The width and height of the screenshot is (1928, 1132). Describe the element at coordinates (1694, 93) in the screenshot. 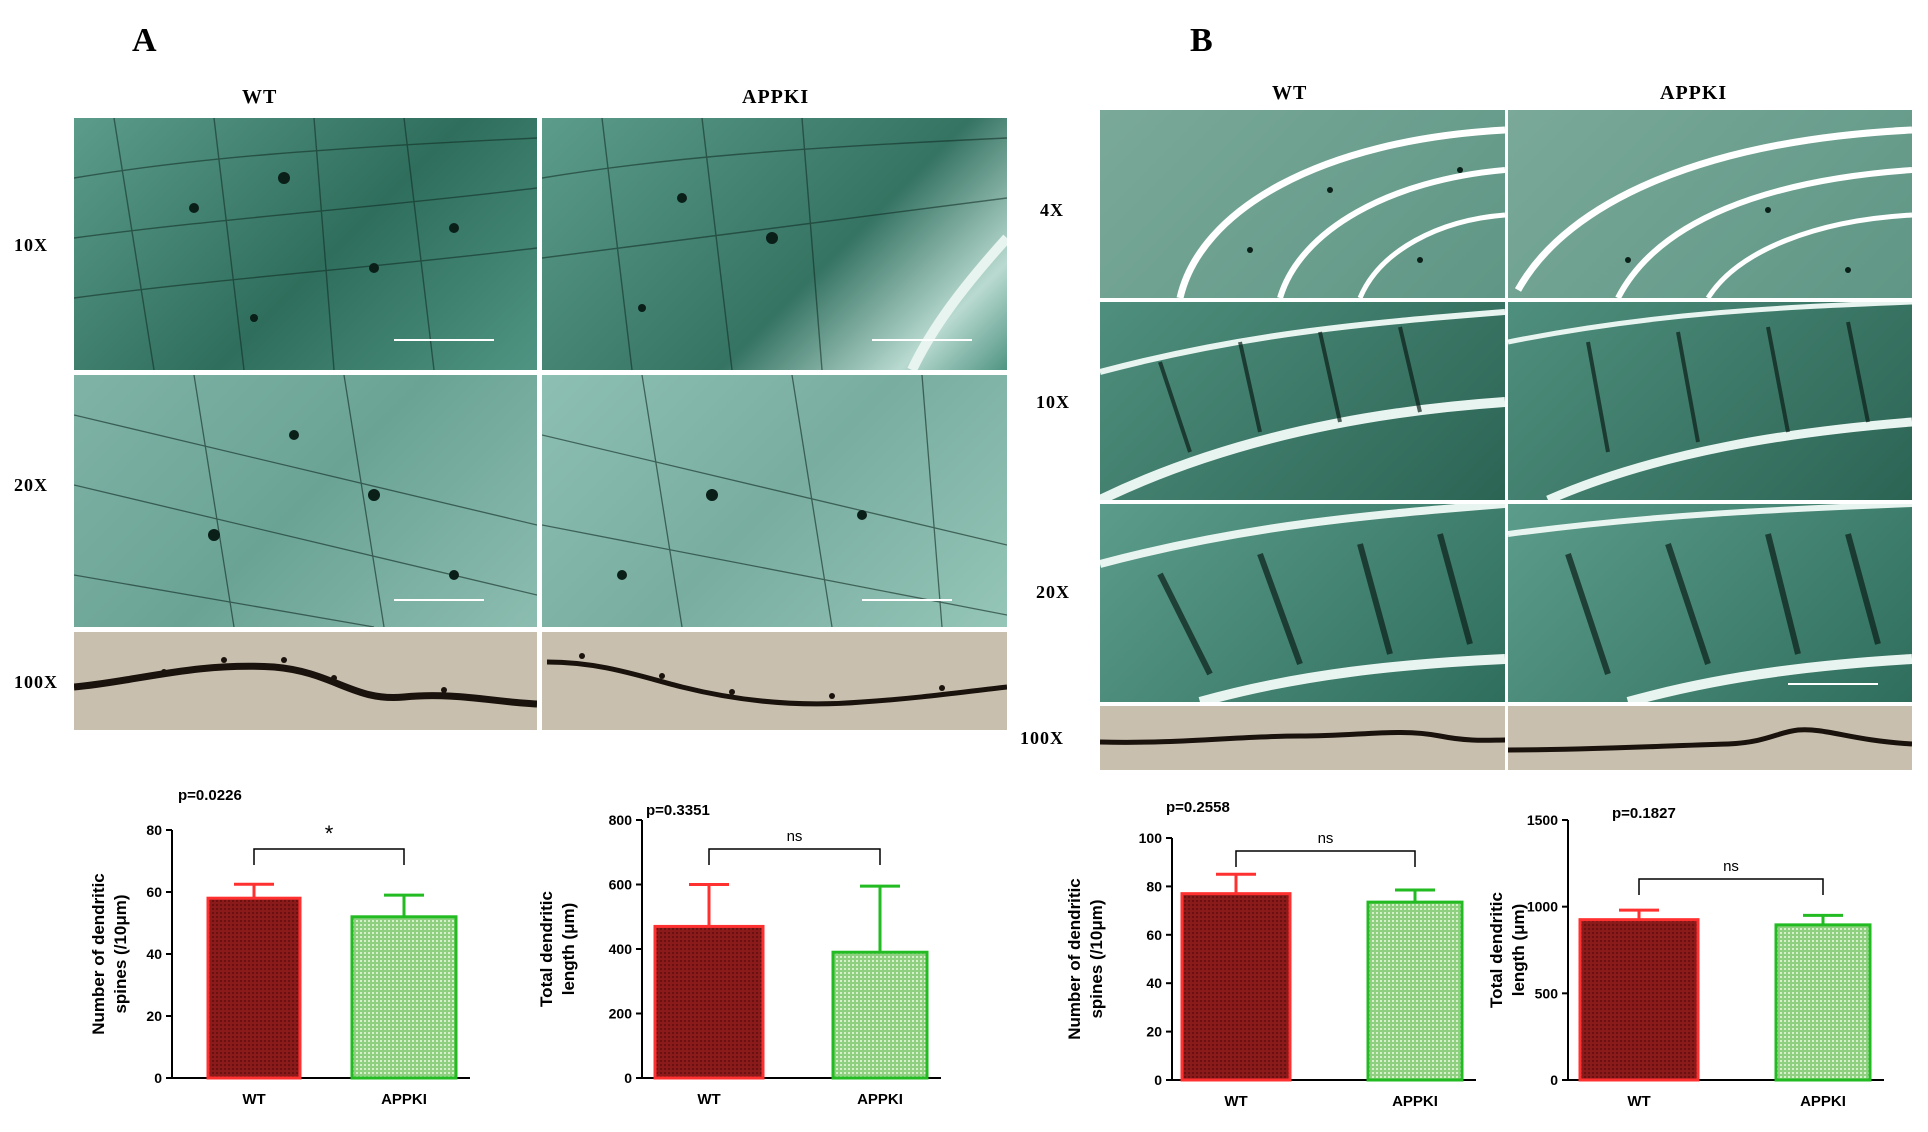

I see `panel-b-col-appki: APPKI` at that location.